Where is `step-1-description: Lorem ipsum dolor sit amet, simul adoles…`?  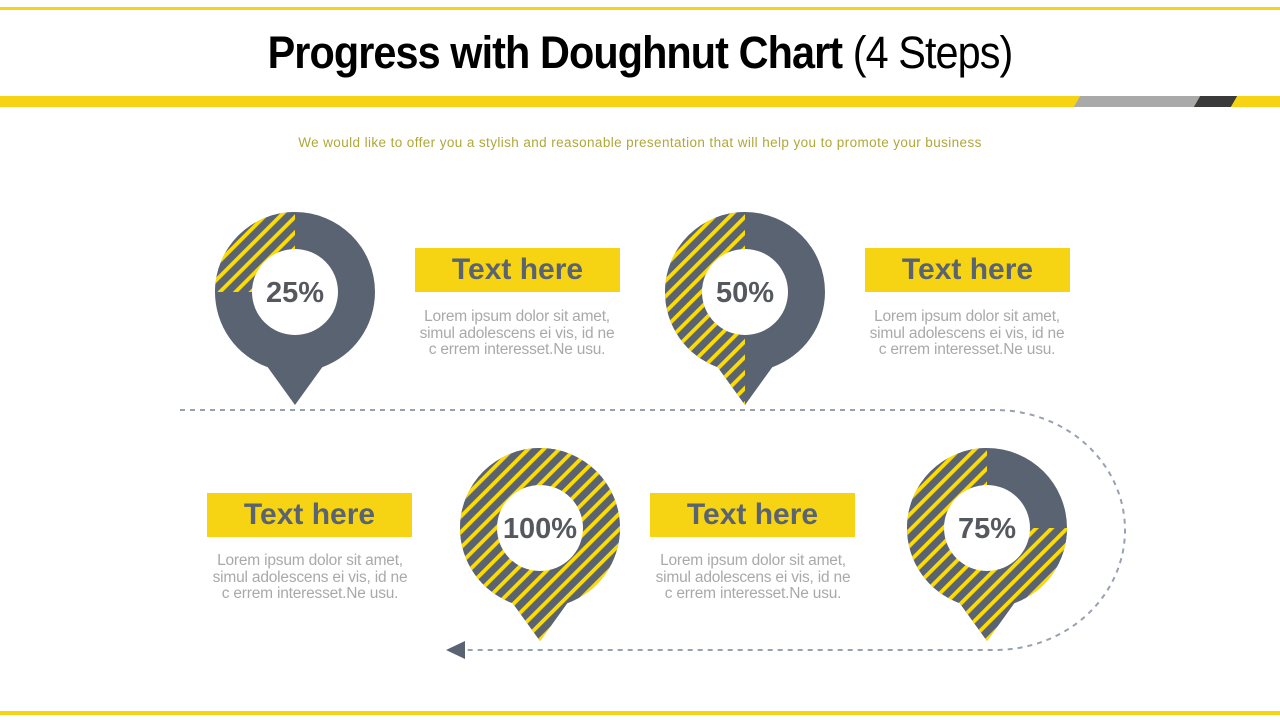
step-1-description: Lorem ipsum dolor sit amet, simul adoles… is located at coordinates (517, 333).